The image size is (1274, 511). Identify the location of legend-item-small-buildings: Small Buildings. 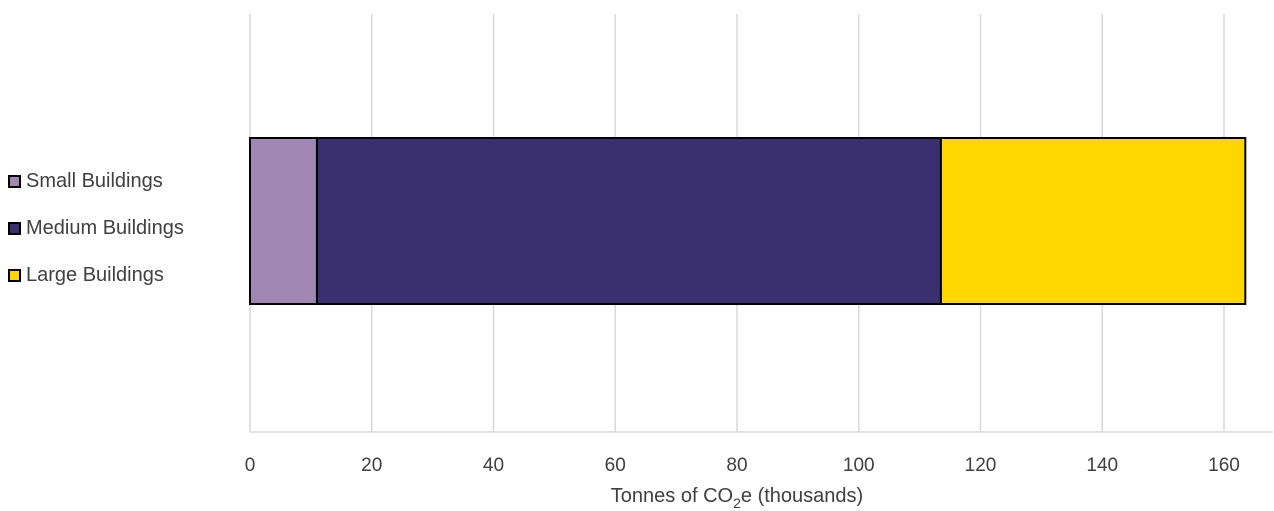
(96, 181).